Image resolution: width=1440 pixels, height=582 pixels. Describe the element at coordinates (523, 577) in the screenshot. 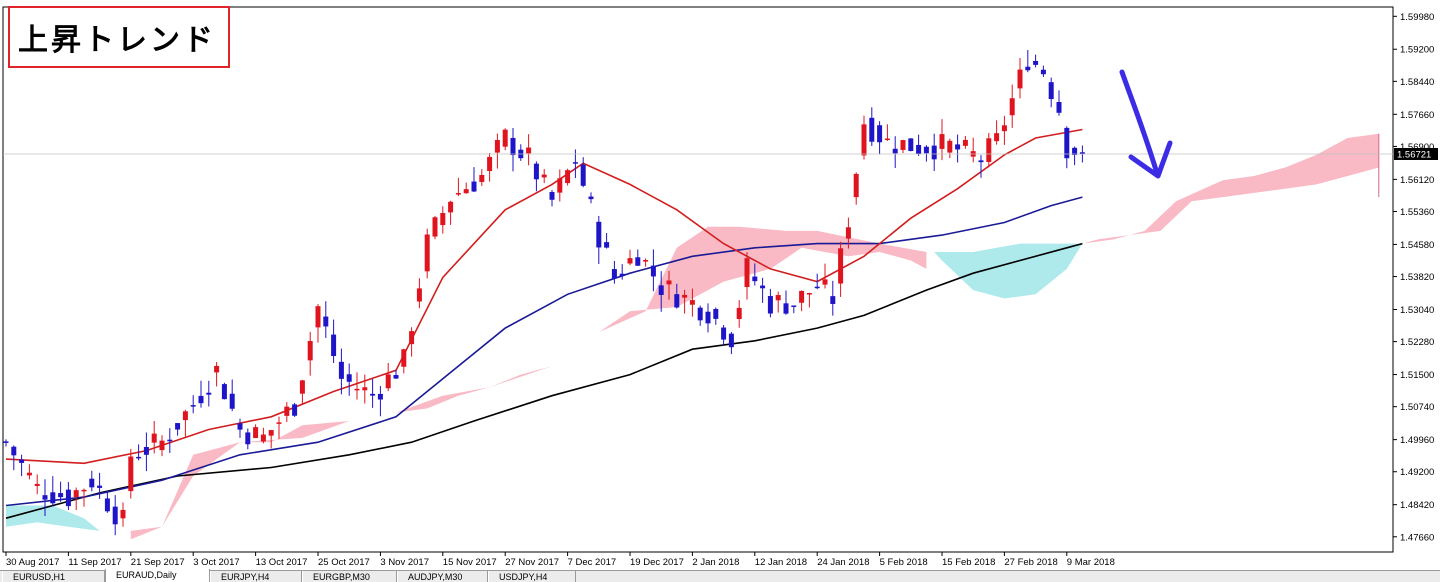

I see `chart-tab-label: USDJPY,H4` at that location.